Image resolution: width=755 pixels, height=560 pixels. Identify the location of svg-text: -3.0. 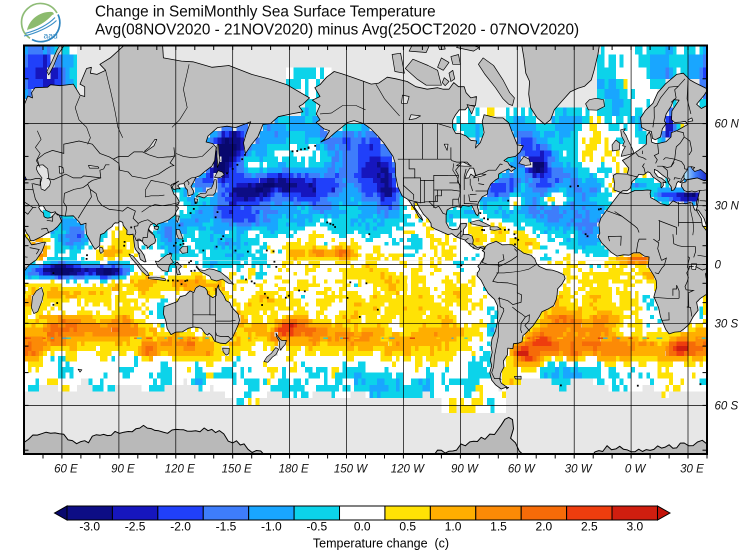
(89, 527).